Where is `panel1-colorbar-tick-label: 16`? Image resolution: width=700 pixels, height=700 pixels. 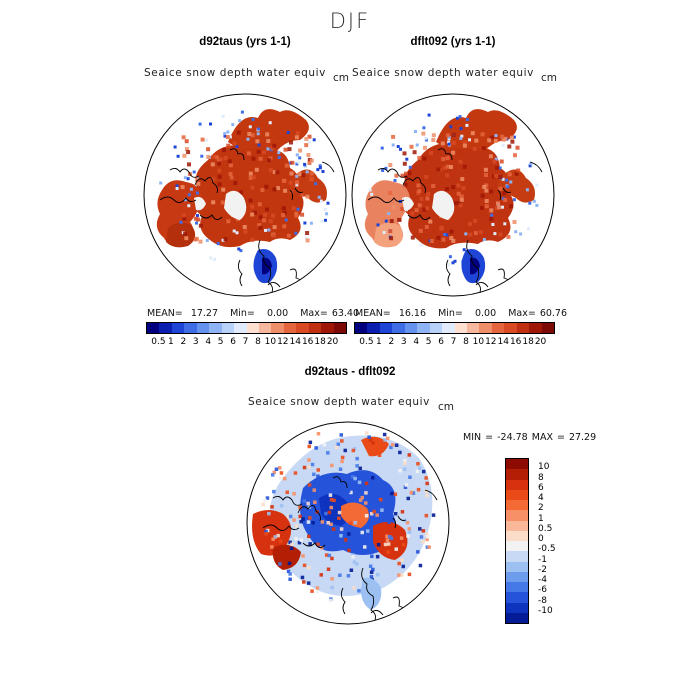
panel1-colorbar-tick-label: 16 is located at coordinates (307, 342).